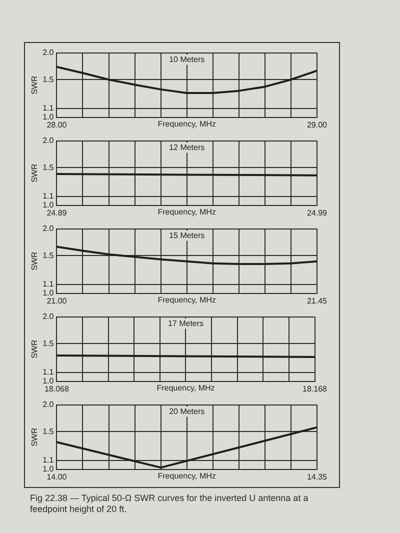  I want to click on x-tick-label: 18.068, so click(57, 389).